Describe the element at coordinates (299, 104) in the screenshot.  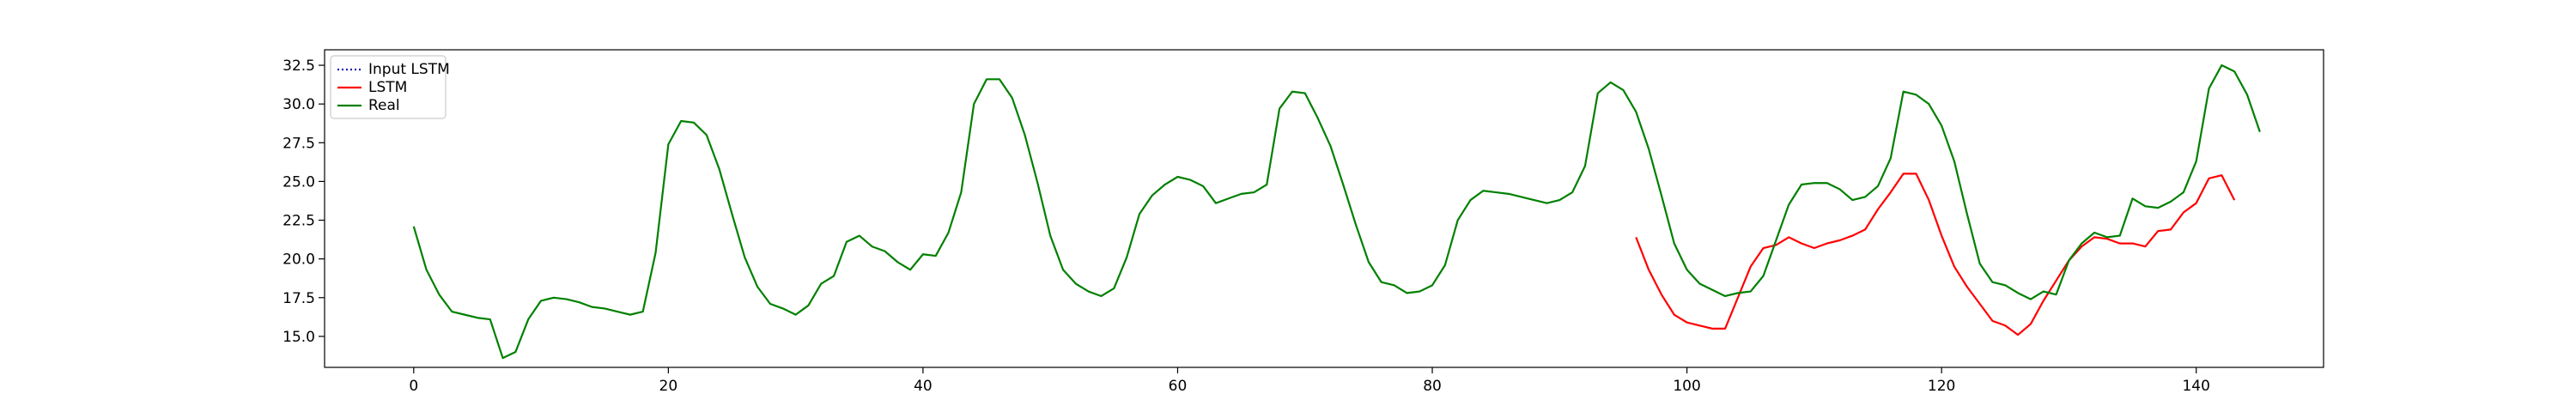
I see `y-tick-label: 30.0` at that location.